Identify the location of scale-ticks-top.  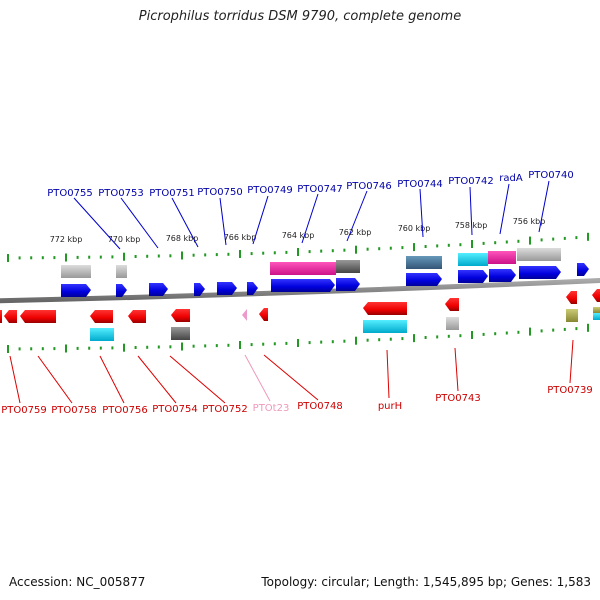
(298, 247).